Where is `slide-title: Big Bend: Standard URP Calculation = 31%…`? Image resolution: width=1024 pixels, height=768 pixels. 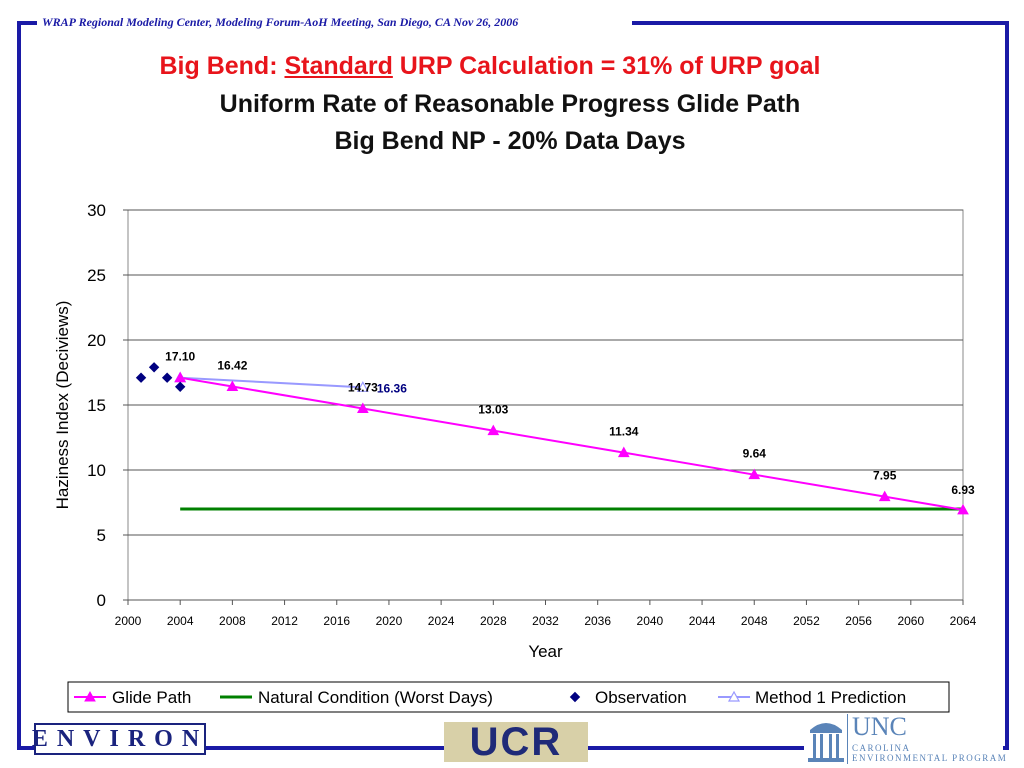
slide-title: Big Bend: Standard URP Calculation = 31%… is located at coordinates (490, 66).